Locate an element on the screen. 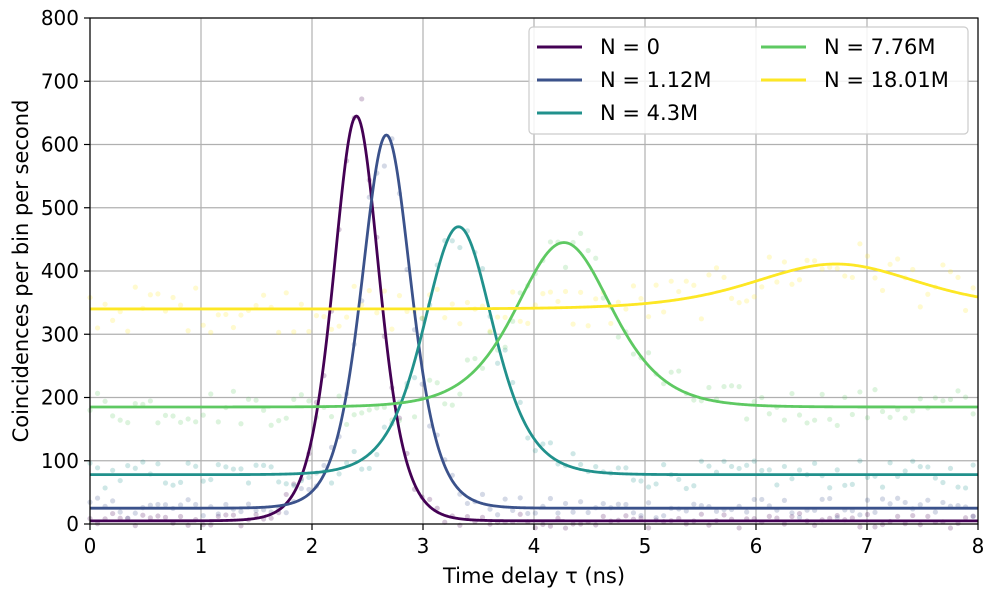 This screenshot has height=596, width=996. y-axis-label: Coincidences per bin per second is located at coordinates (21, 271).